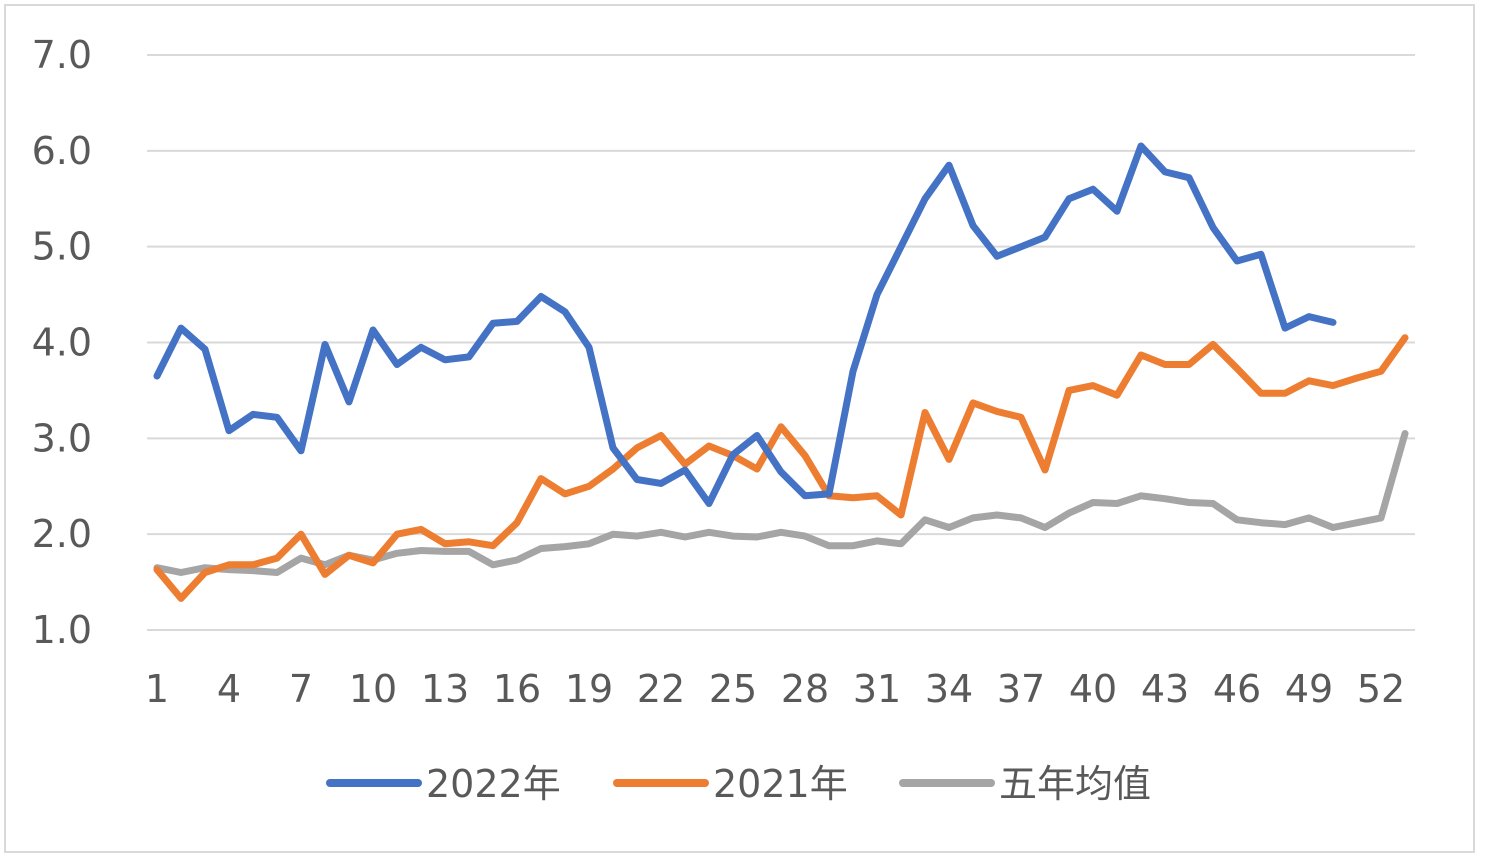  Describe the element at coordinates (1021, 689) in the screenshot. I see `x-tick-label: 37` at that location.